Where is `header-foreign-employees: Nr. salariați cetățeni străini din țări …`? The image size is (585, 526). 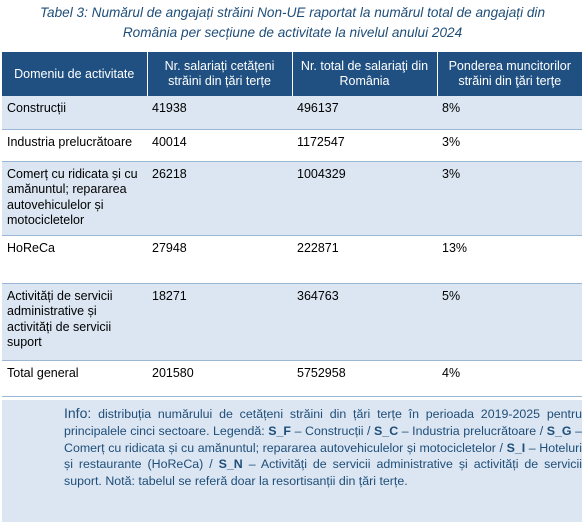 header-foreign-employees: Nr. salariați cetățeni străini din țări … is located at coordinates (220, 74).